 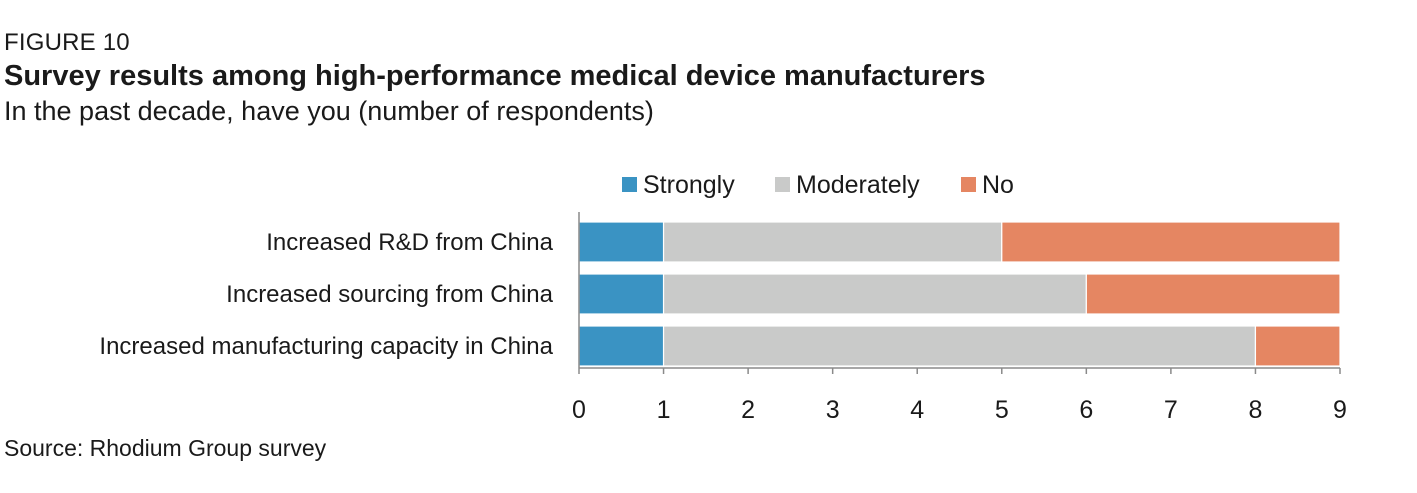 What do you see at coordinates (165, 448) in the screenshot?
I see `source-note: Source: Rhodium Group survey` at bounding box center [165, 448].